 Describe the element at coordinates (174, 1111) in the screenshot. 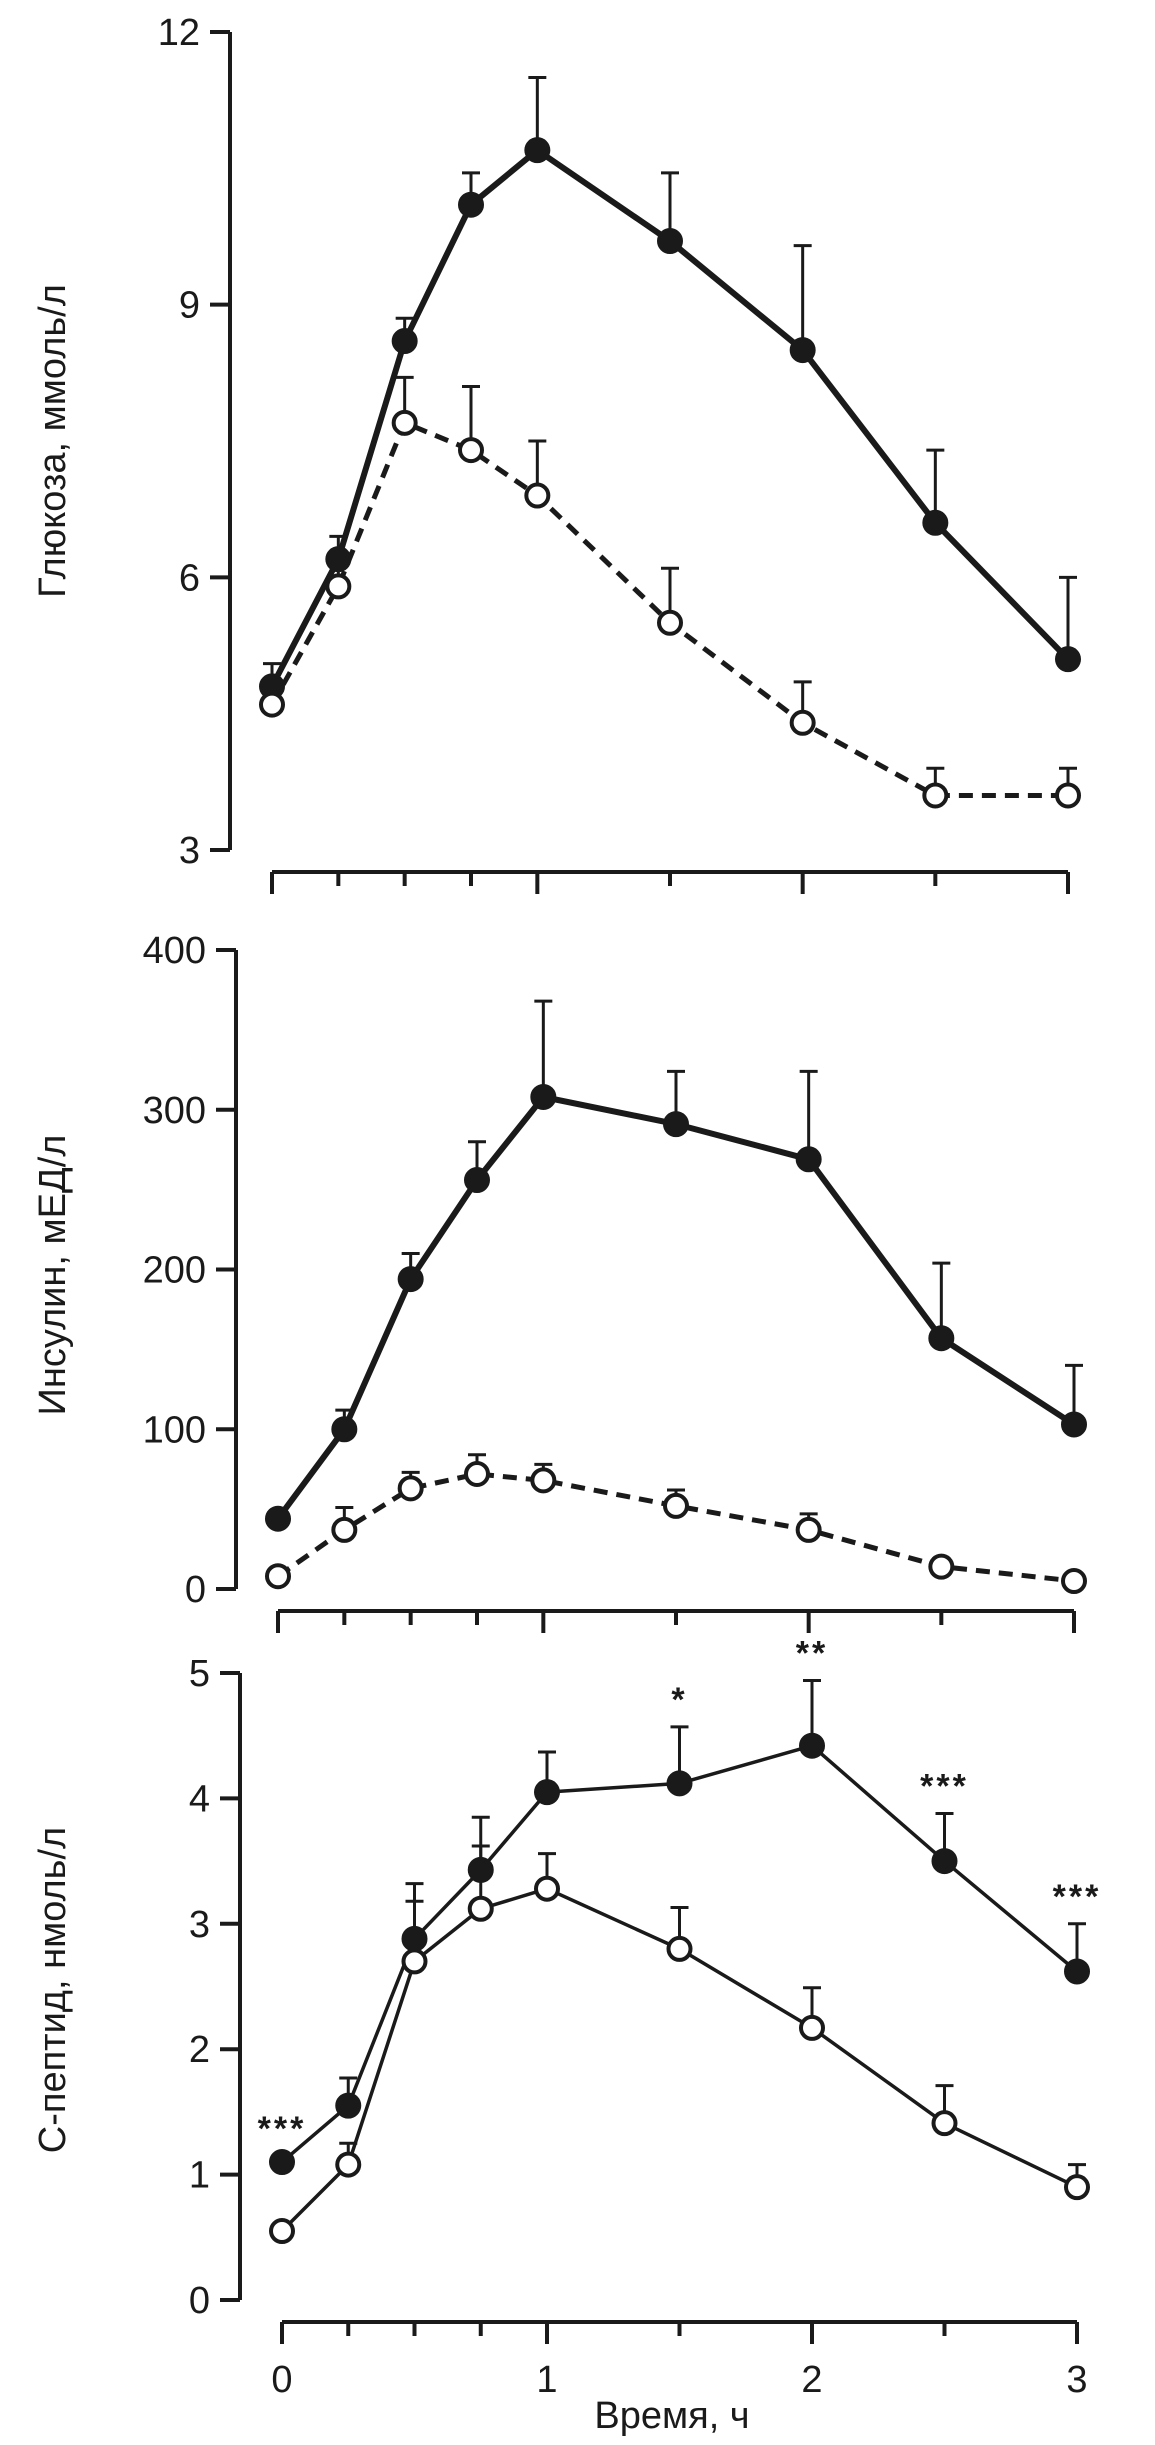

I see `y-tick-label: 300` at that location.